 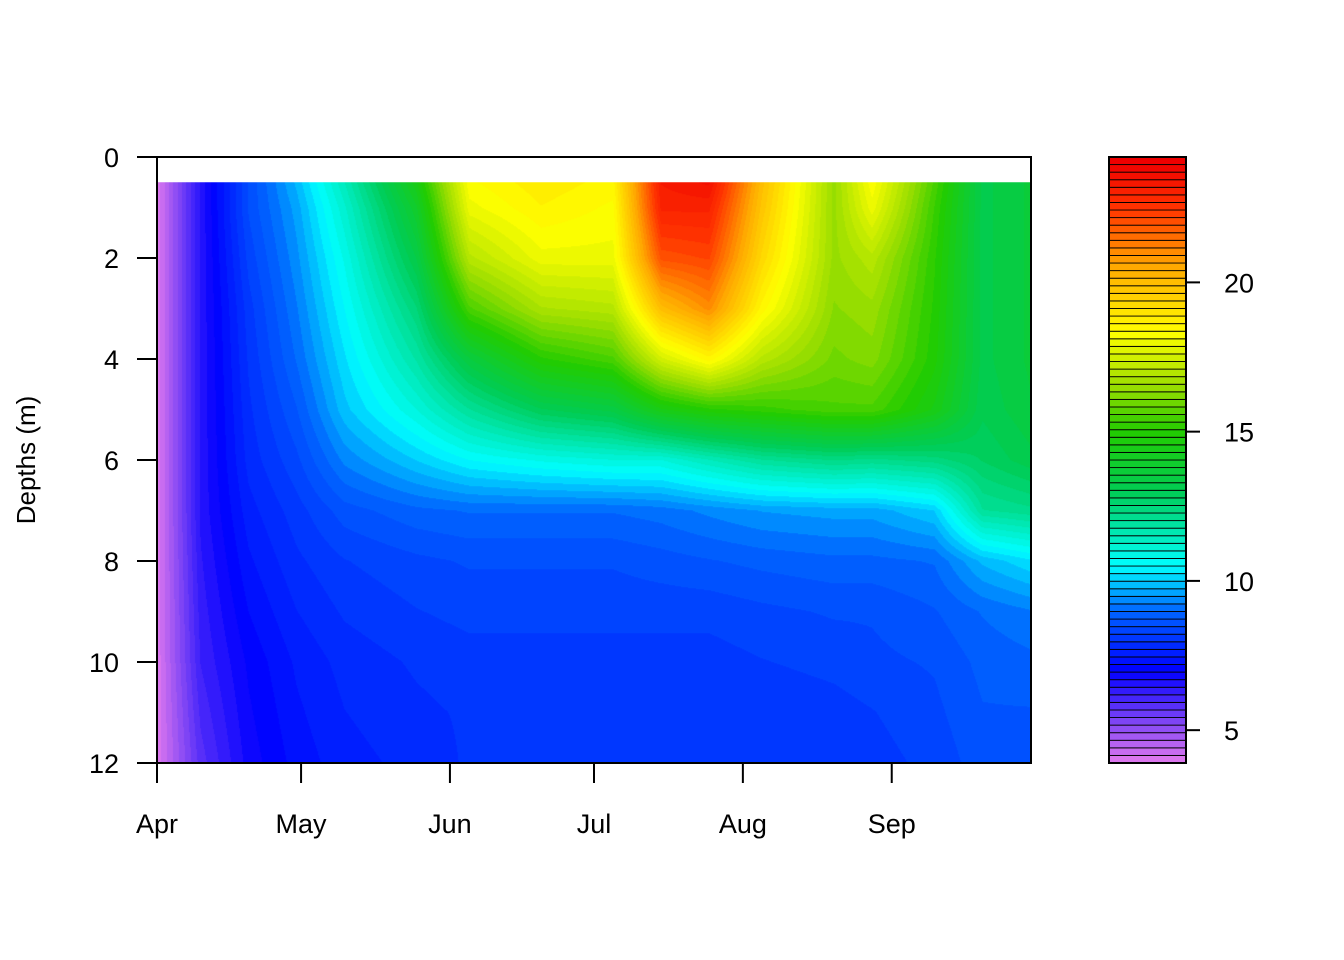 I want to click on colorbar-tick-label: 20, so click(x=1239, y=283).